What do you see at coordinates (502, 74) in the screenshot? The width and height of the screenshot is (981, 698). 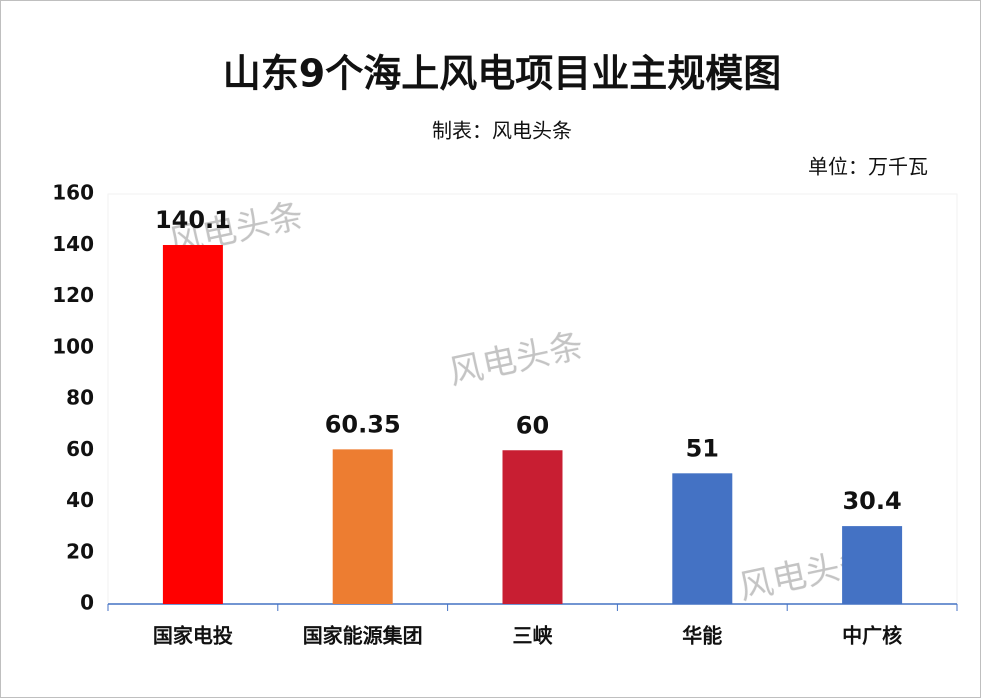 I see `chart-title: 山东9个海上风电项目业主规模图` at bounding box center [502, 74].